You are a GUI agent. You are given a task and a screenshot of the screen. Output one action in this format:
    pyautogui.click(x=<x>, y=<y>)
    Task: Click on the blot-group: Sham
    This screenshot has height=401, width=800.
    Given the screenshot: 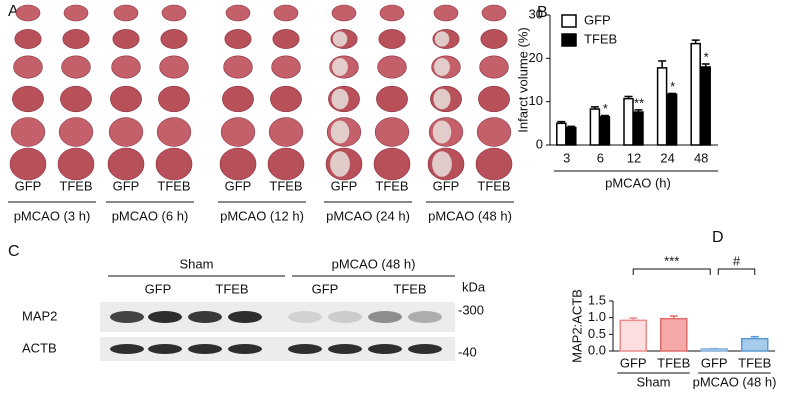 What is the action you would take?
    pyautogui.click(x=197, y=263)
    